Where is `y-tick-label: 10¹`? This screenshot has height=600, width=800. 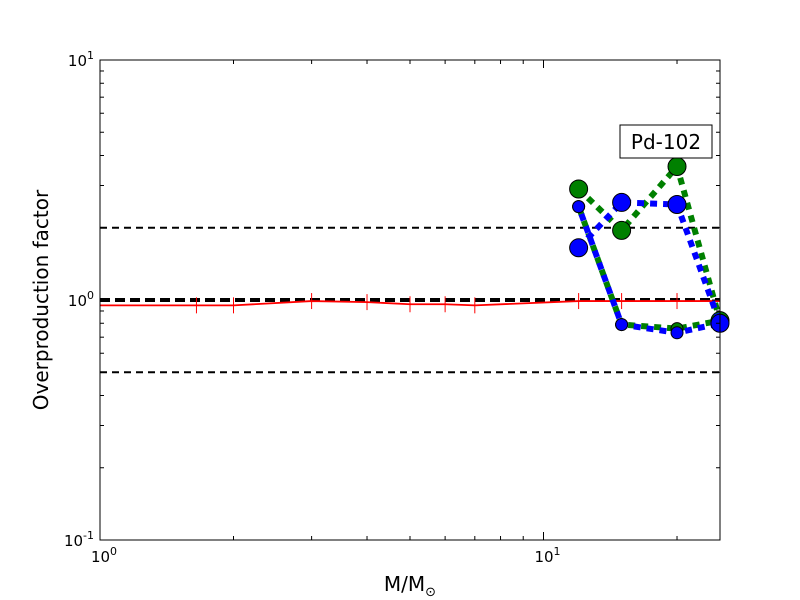 y-tick-label: 10¹ is located at coordinates (81, 59).